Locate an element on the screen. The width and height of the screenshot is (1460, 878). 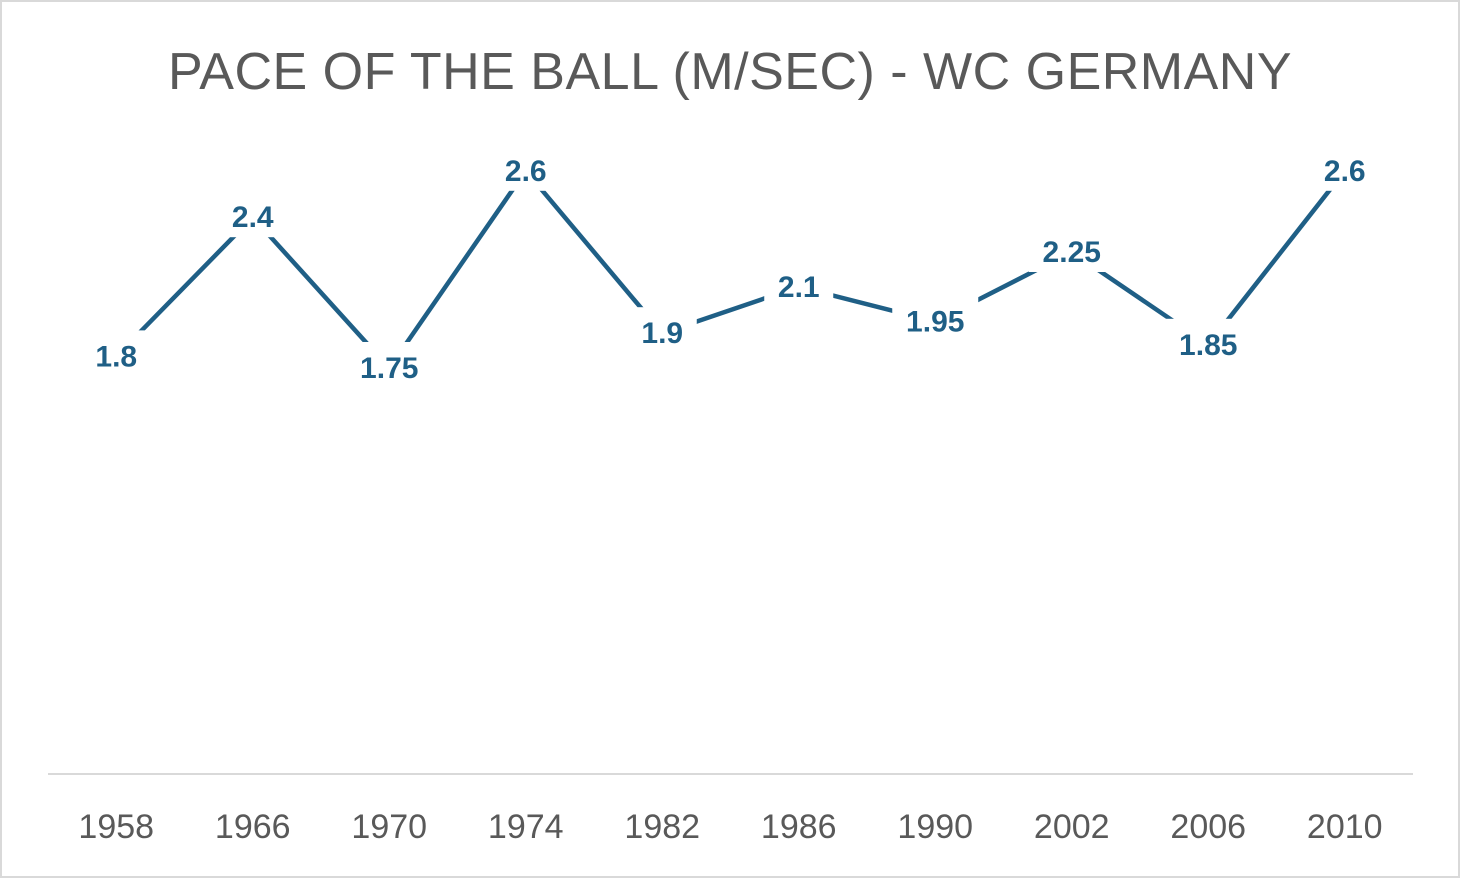
data-label: 1.9 is located at coordinates (662, 333).